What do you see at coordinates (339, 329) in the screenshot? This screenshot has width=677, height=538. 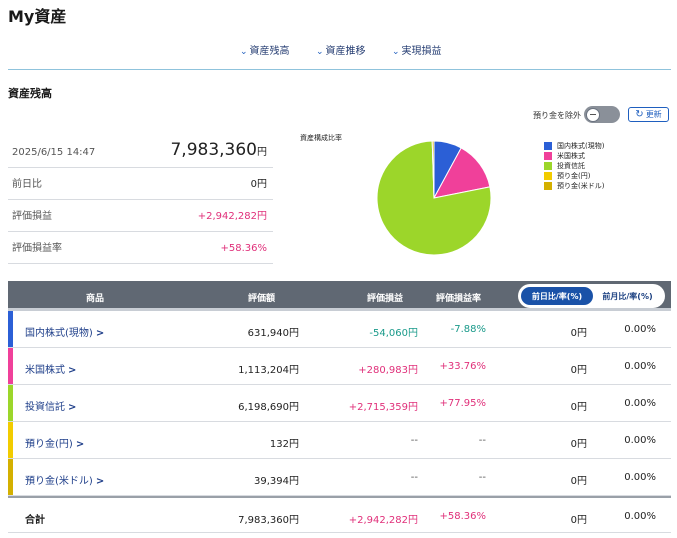 I see `table-row: 国内株式(現物) >631,940円 -54,060円 -7.88% 0円 0.00%` at bounding box center [339, 329].